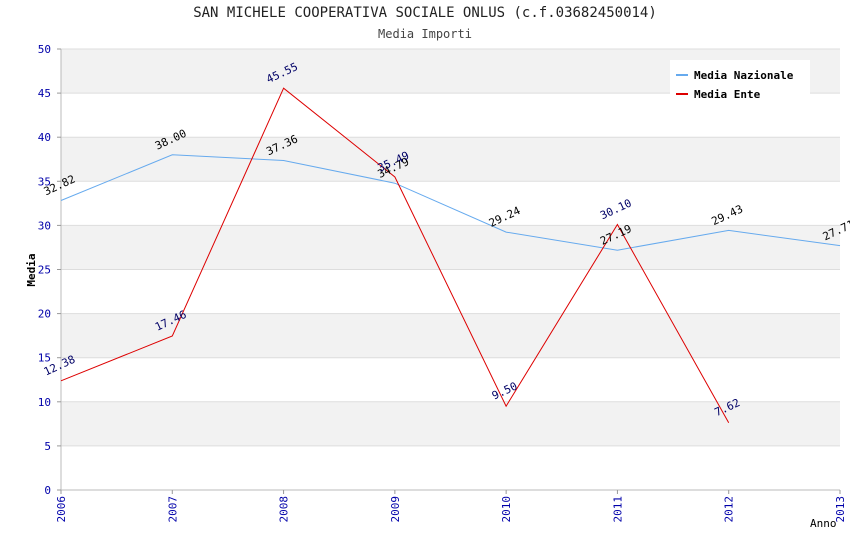 This screenshot has width=850, height=550. What do you see at coordinates (44, 402) in the screenshot?
I see `y-tick-label: 10` at bounding box center [44, 402].